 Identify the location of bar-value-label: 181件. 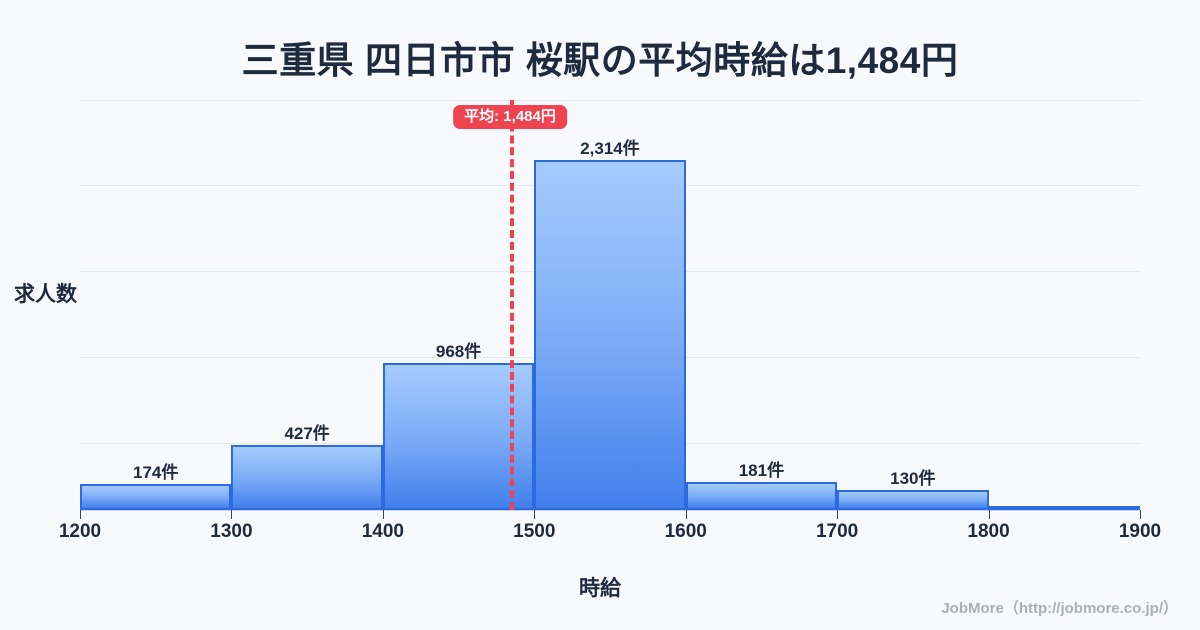
(761, 470).